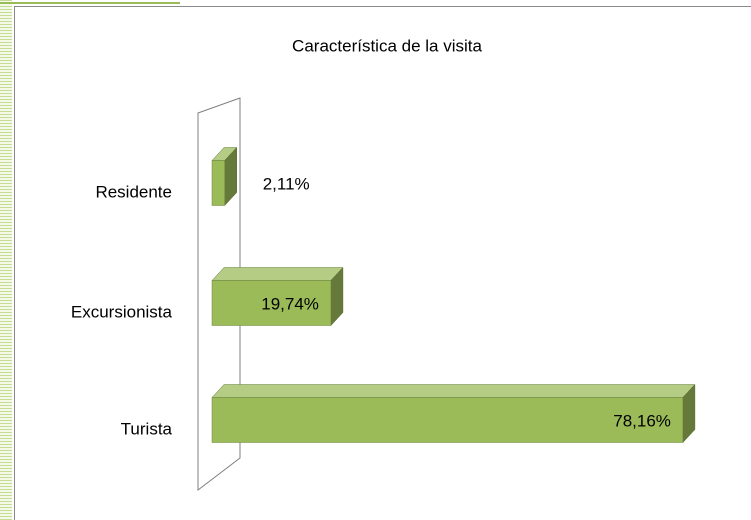  Describe the element at coordinates (147, 428) in the screenshot. I see `y-tick-label: Turista` at that location.